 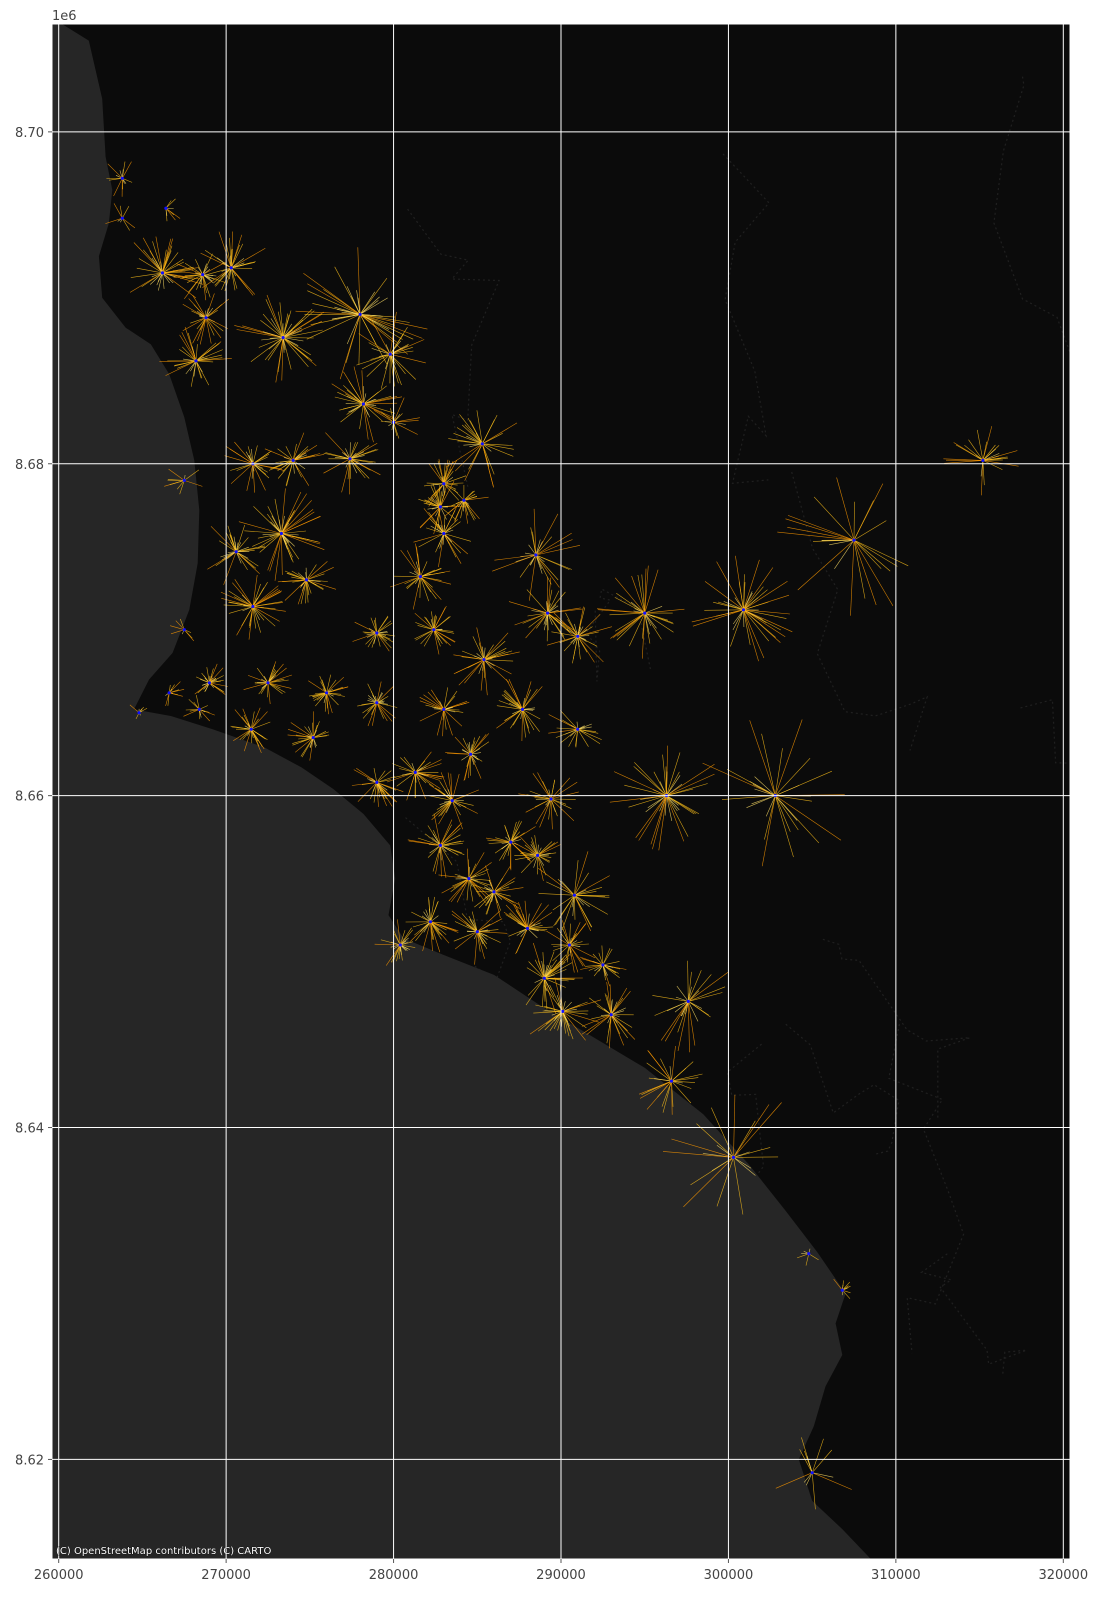 What do you see at coordinates (163, 1551) in the screenshot?
I see `map-attribution: (C) OpenStreetMap contributors (C) CARTO` at bounding box center [163, 1551].